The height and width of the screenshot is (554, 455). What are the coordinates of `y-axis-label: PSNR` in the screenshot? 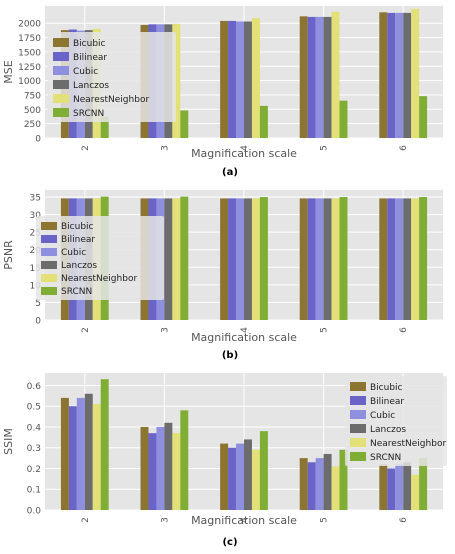 It's located at (8, 255).